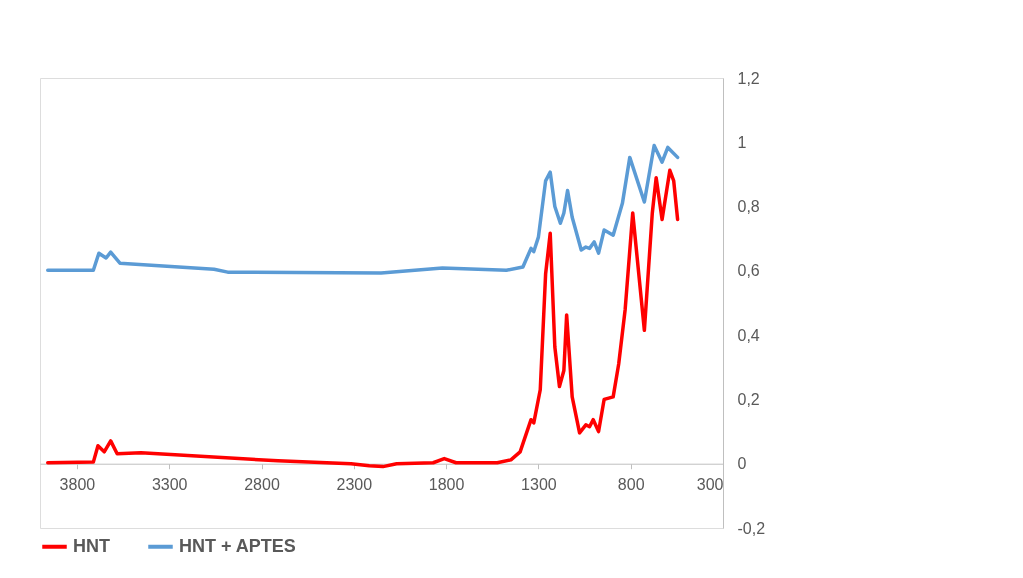 The image size is (1023, 578). Describe the element at coordinates (631, 485) in the screenshot. I see `x-tick-label: 800` at that location.